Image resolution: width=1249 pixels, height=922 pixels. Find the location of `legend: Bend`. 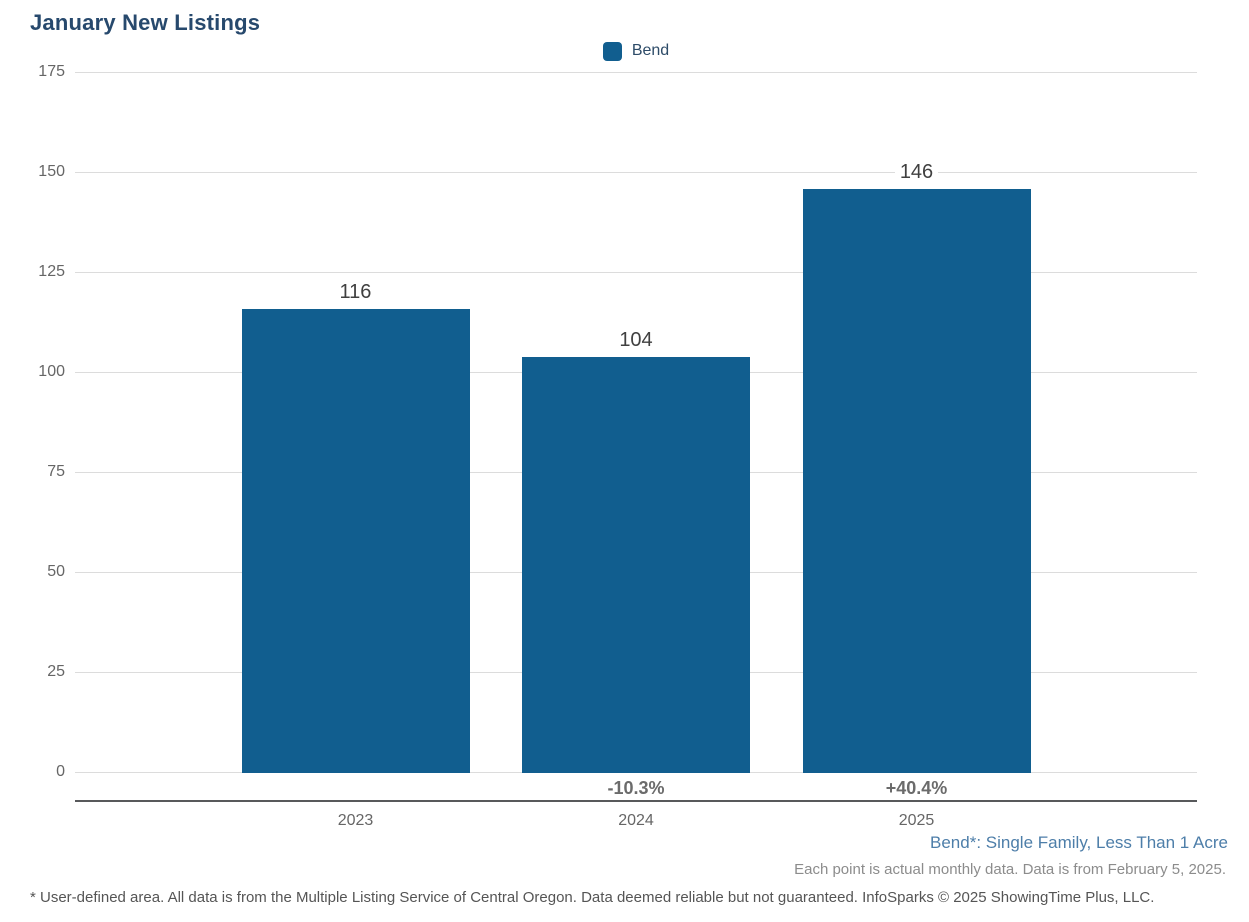

legend: Bend is located at coordinates (636, 51).